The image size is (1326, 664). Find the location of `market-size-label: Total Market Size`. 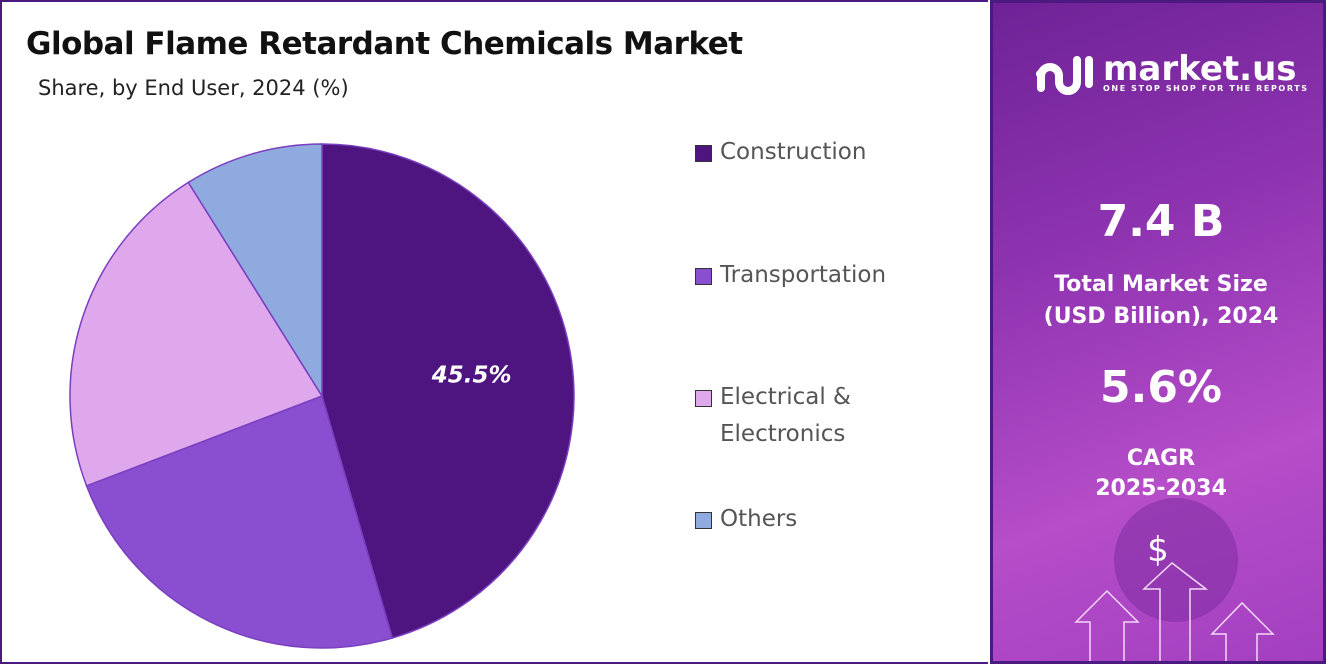

market-size-label: Total Market Size is located at coordinates (1161, 284).